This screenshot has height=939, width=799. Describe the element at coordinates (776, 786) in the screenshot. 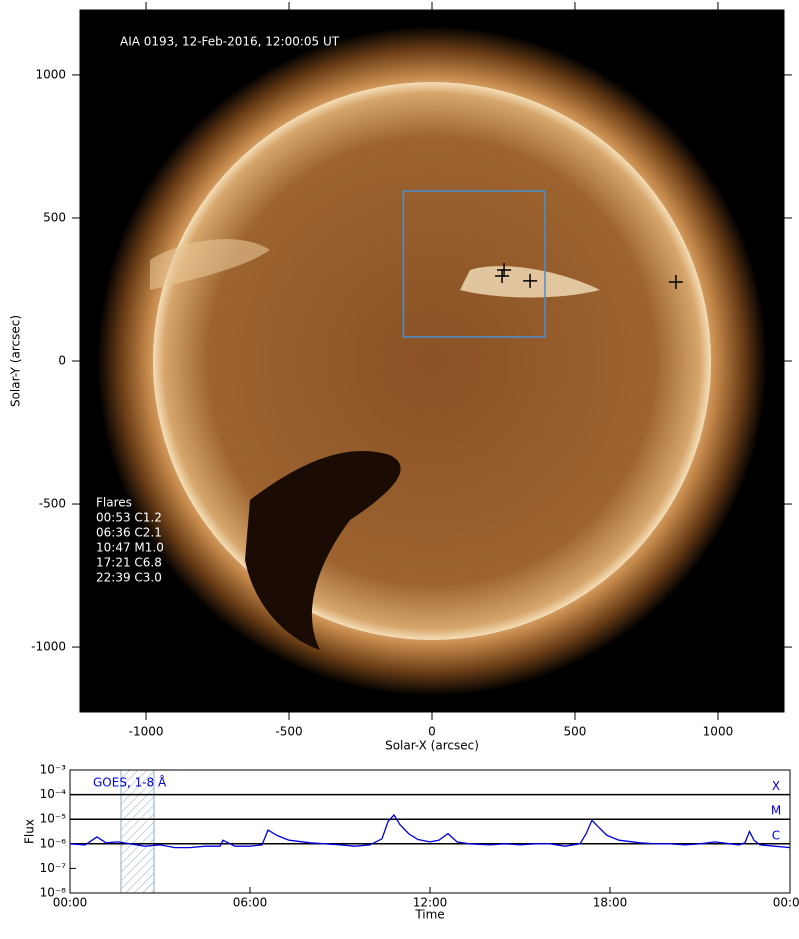

I see `level-label: X` at that location.